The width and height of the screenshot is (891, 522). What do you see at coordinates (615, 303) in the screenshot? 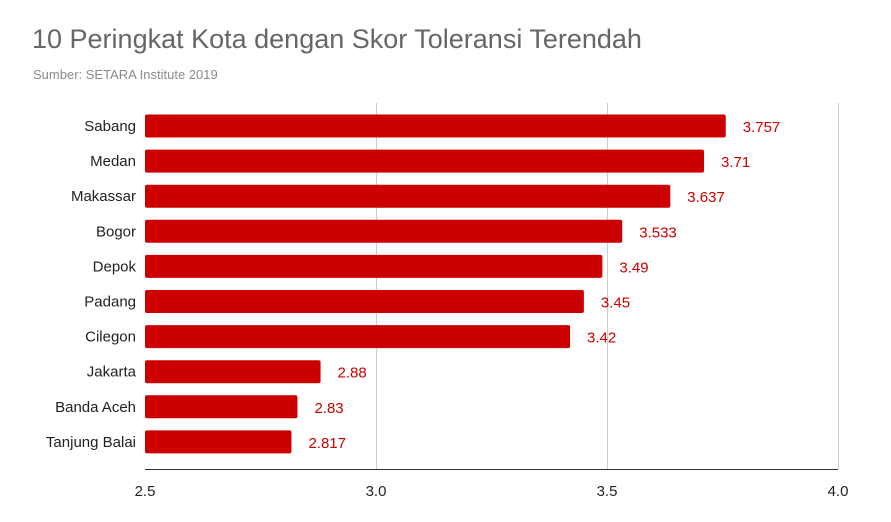
I see `value-label-5: 3.45` at bounding box center [615, 303].